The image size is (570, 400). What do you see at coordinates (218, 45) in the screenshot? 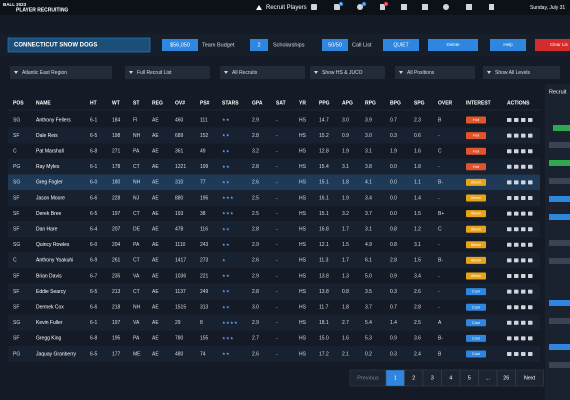
I see `budget-label: Team Budget` at bounding box center [218, 45].